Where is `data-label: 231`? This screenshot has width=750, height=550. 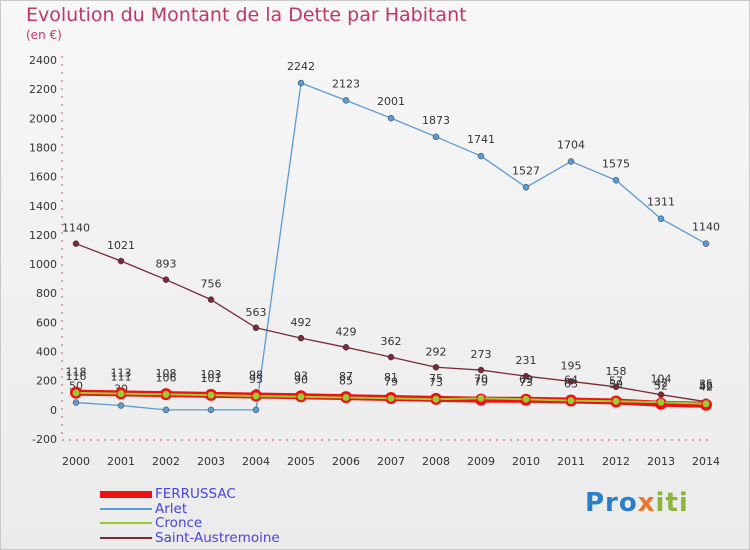
data-label: 231 is located at coordinates (526, 360).